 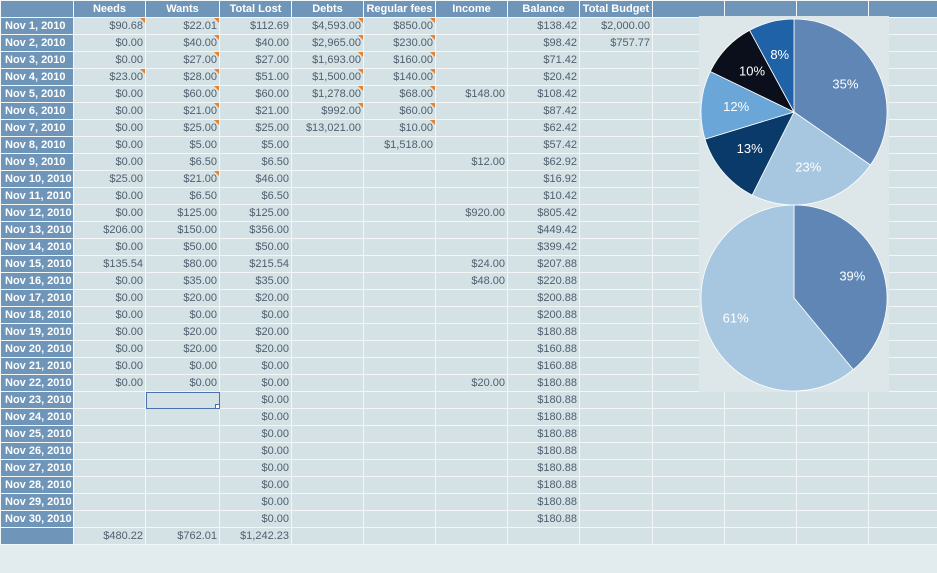 I want to click on row-date: Nov 21, 2010, so click(x=37, y=366).